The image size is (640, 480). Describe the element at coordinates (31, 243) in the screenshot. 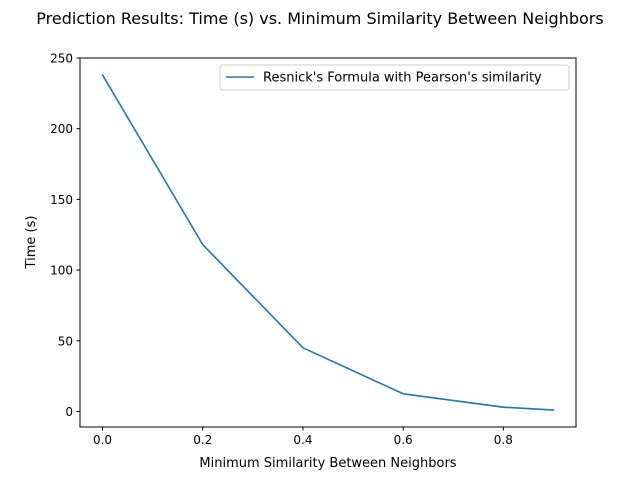

I see `y-axis-label: Time (s)` at that location.